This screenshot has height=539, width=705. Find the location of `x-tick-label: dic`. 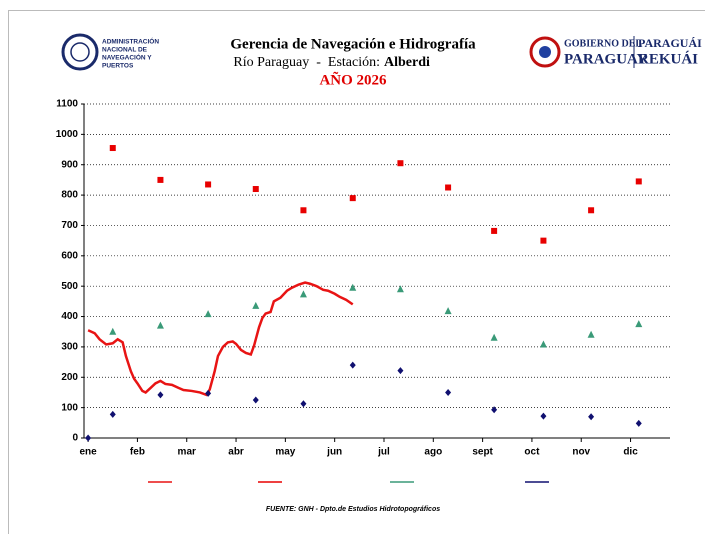

x-tick-label: dic is located at coordinates (630, 452).